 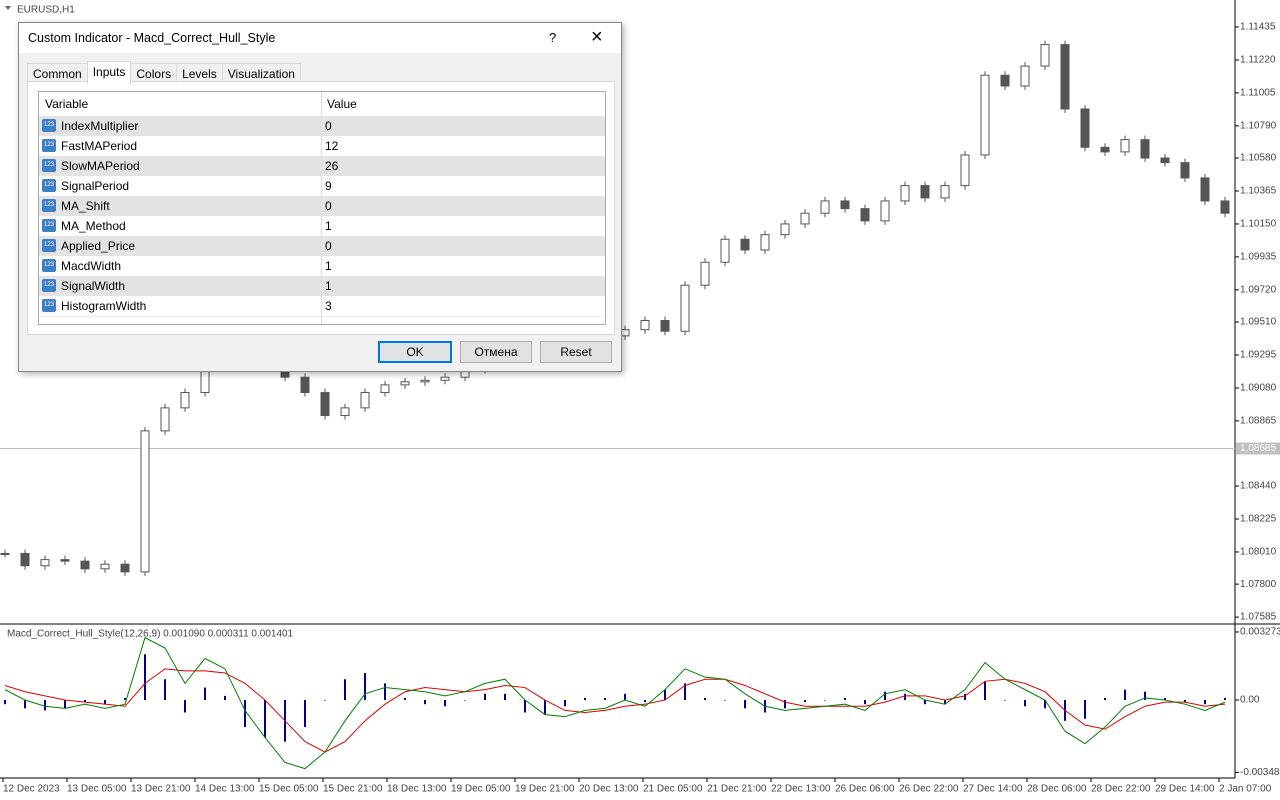 What do you see at coordinates (91, 266) in the screenshot?
I see `param-name: MacdWidth` at bounding box center [91, 266].